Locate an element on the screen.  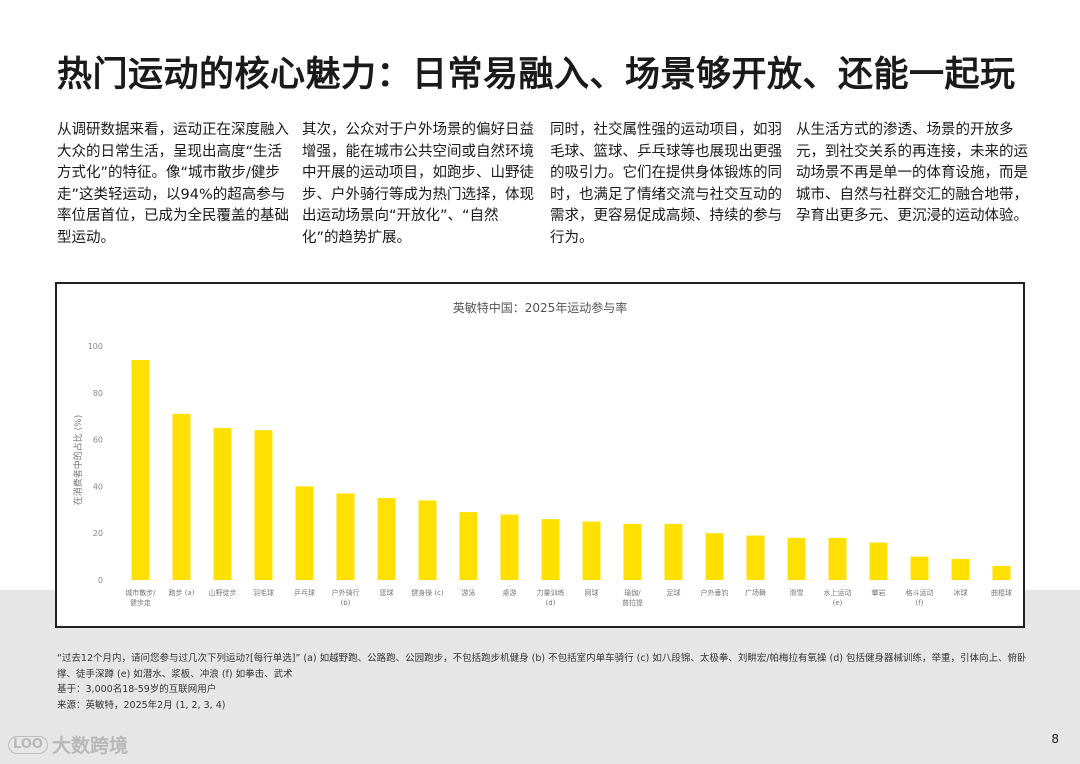
category-label: 网球 is located at coordinates (592, 592).